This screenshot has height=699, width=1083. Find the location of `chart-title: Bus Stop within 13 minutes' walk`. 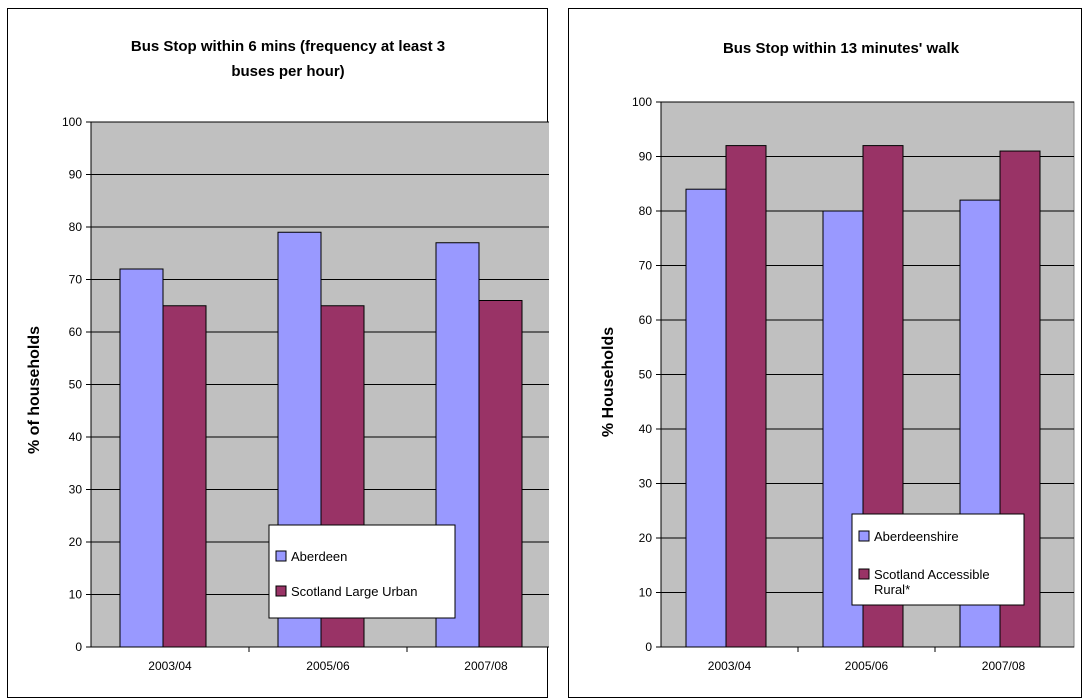

chart-title: Bus Stop within 13 minutes' walk is located at coordinates (841, 48).